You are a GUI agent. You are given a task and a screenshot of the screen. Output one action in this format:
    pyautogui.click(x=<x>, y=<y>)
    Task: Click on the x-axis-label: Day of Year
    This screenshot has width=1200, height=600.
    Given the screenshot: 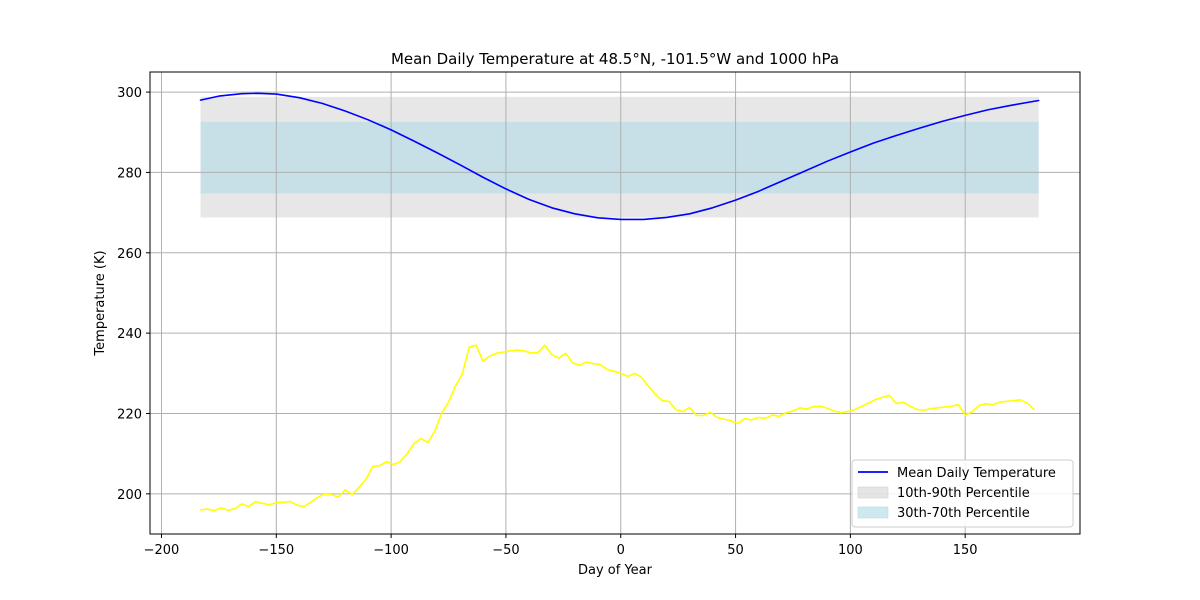 What is the action you would take?
    pyautogui.click(x=615, y=570)
    